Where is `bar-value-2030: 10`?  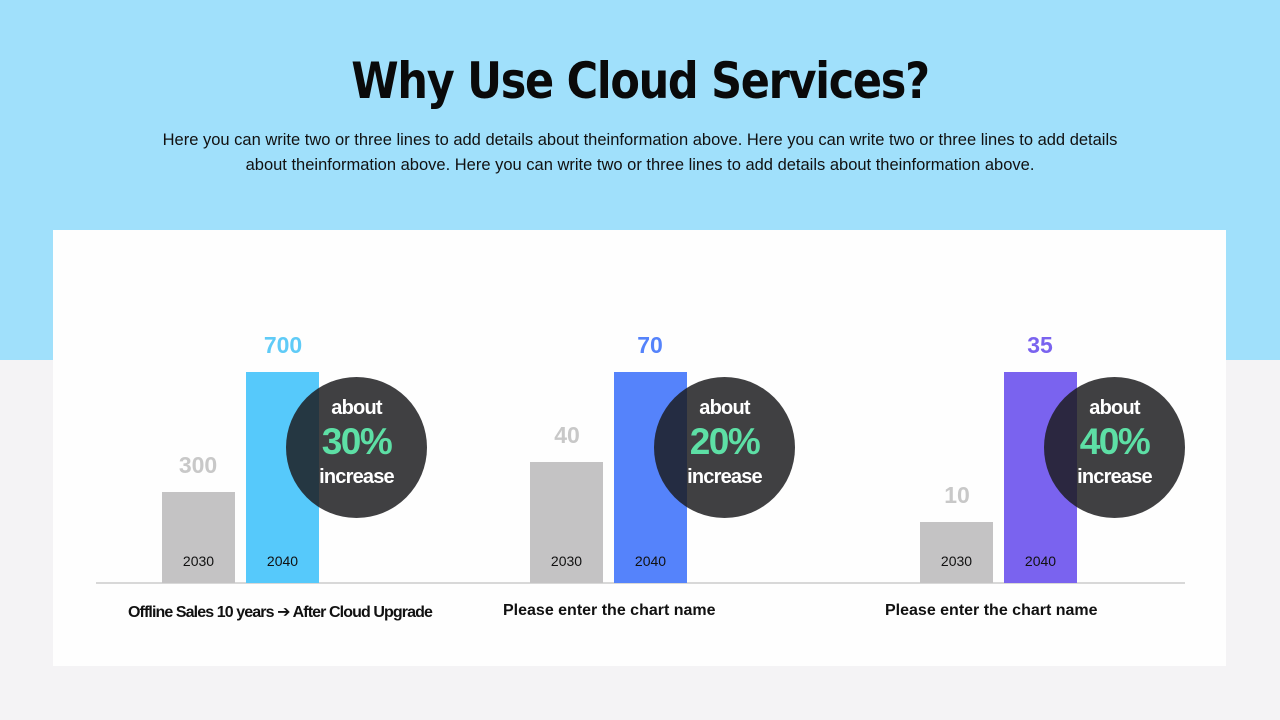 bar-value-2030: 10 is located at coordinates (957, 495).